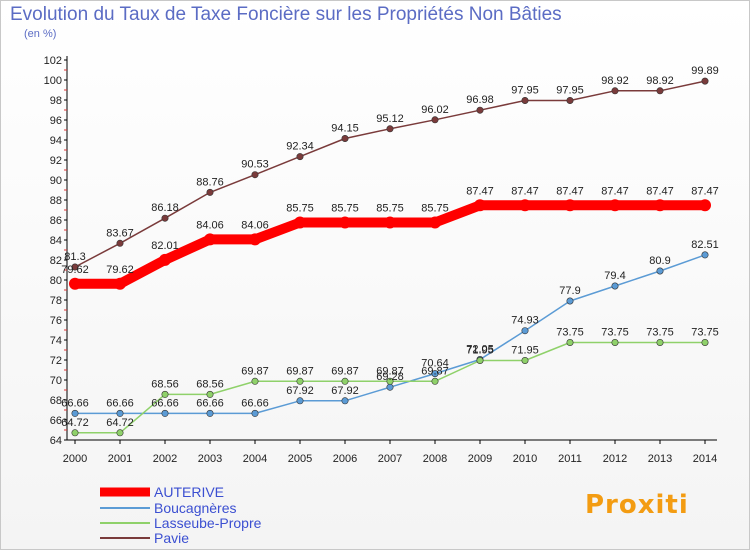  What do you see at coordinates (435, 459) in the screenshot?
I see `x-tick-label: 2008` at bounding box center [435, 459].